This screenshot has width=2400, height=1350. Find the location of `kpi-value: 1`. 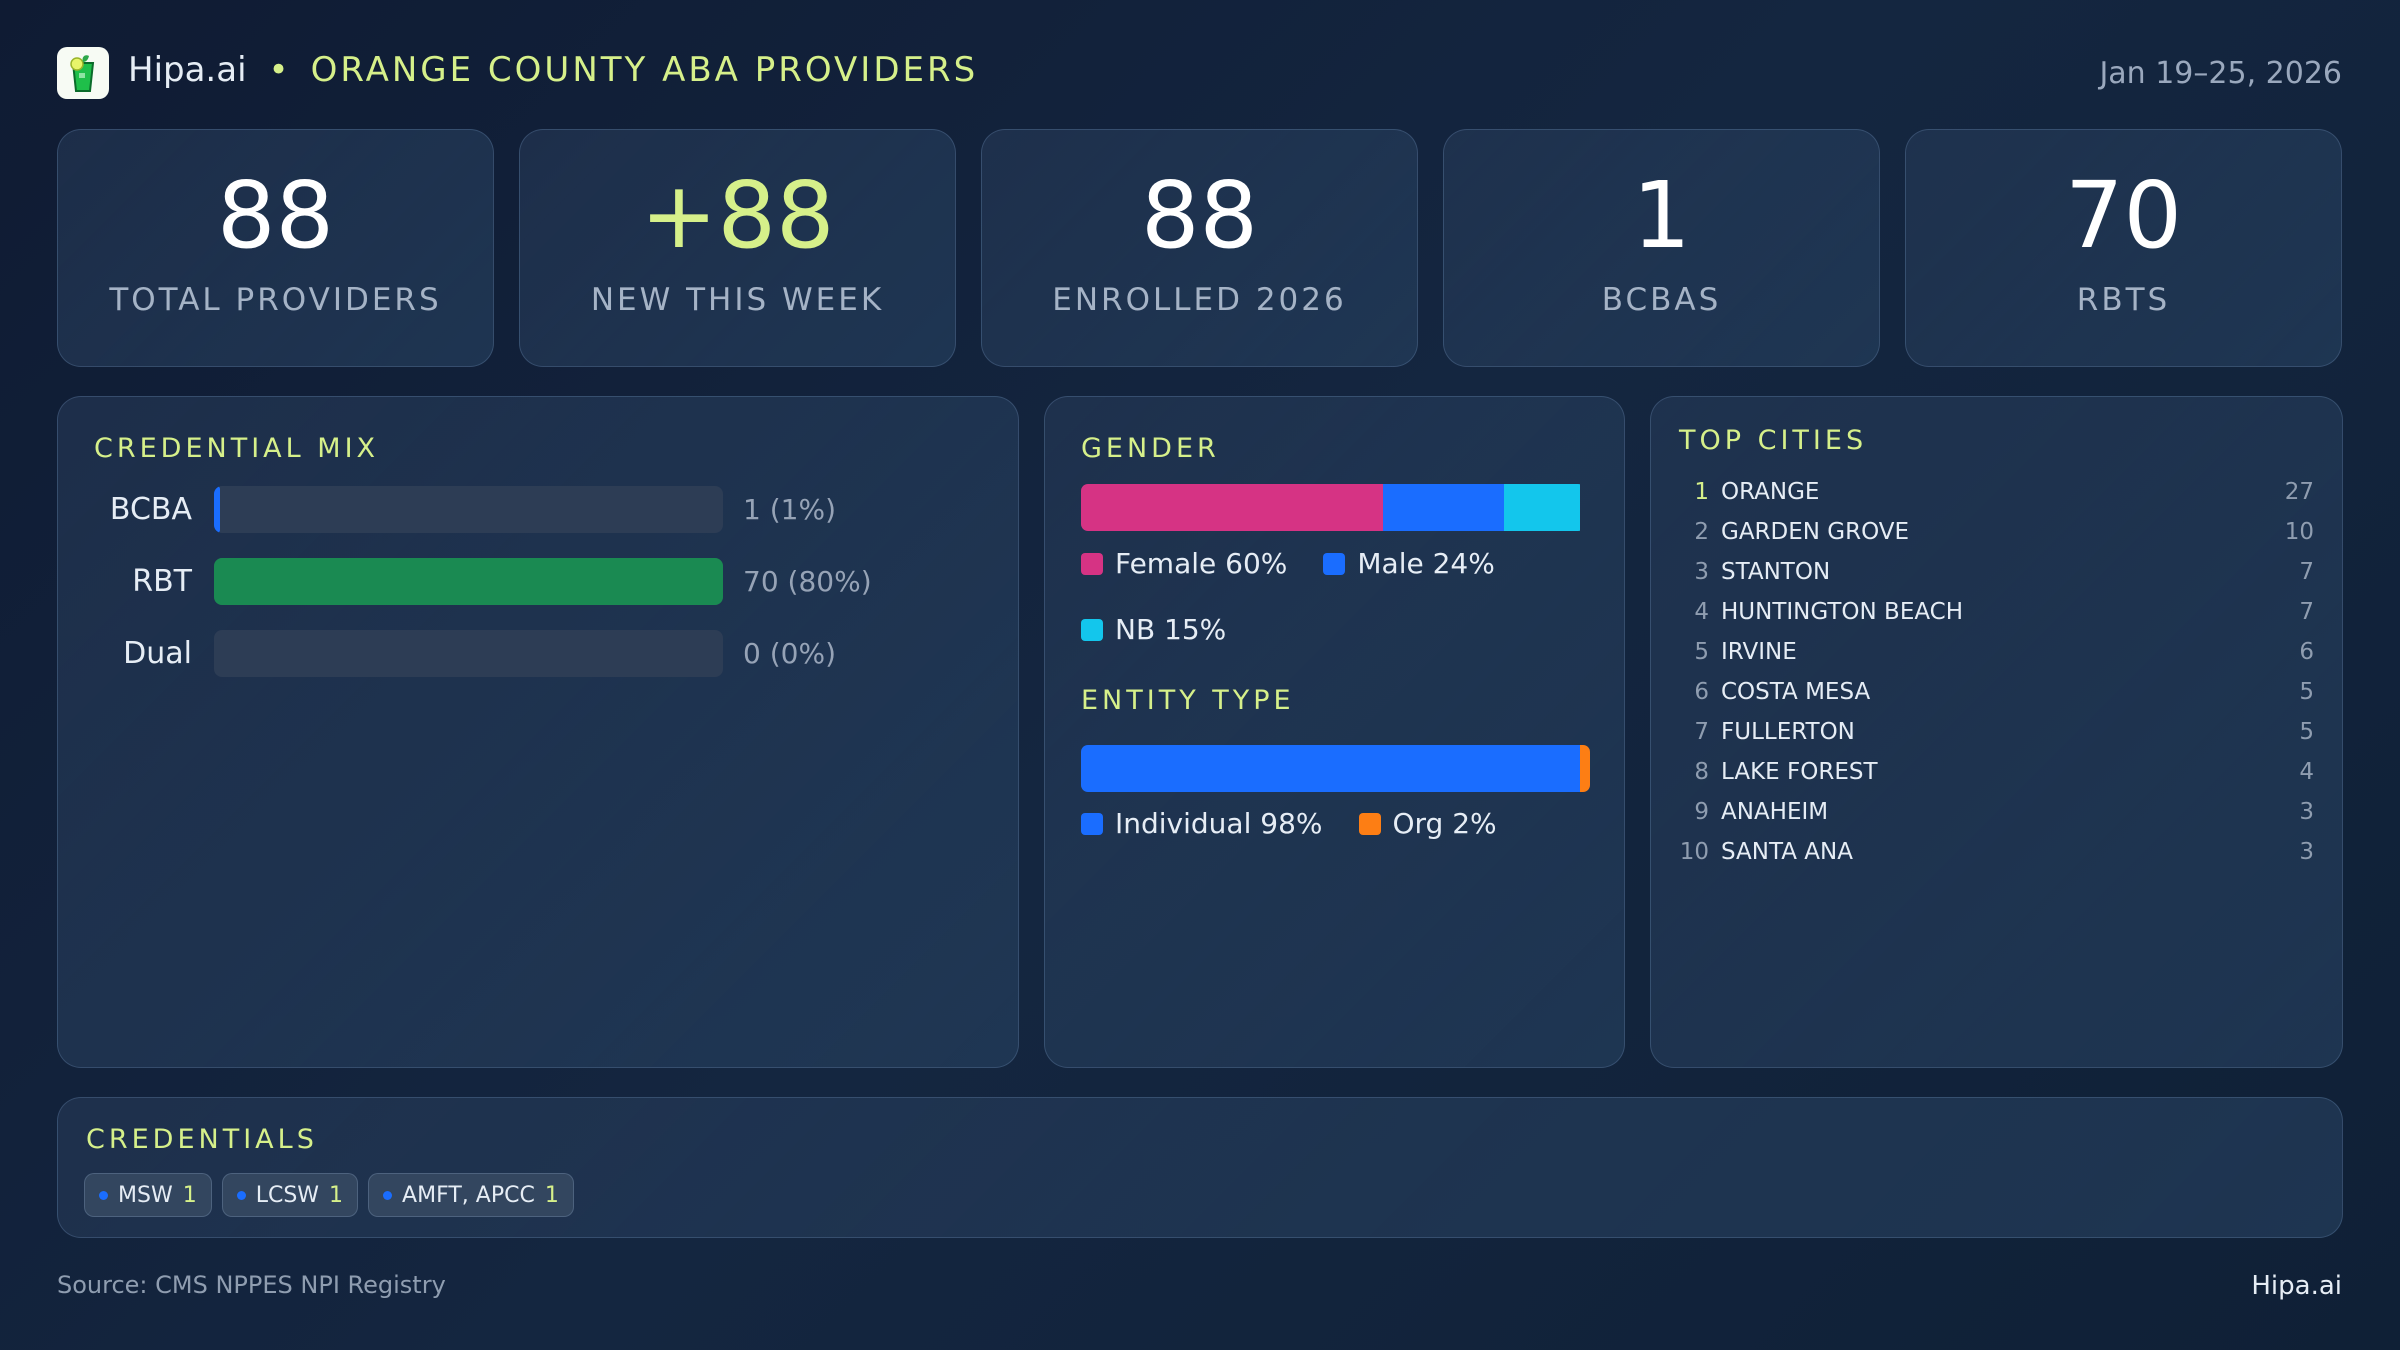

kpi-value: 1 is located at coordinates (1661, 215).